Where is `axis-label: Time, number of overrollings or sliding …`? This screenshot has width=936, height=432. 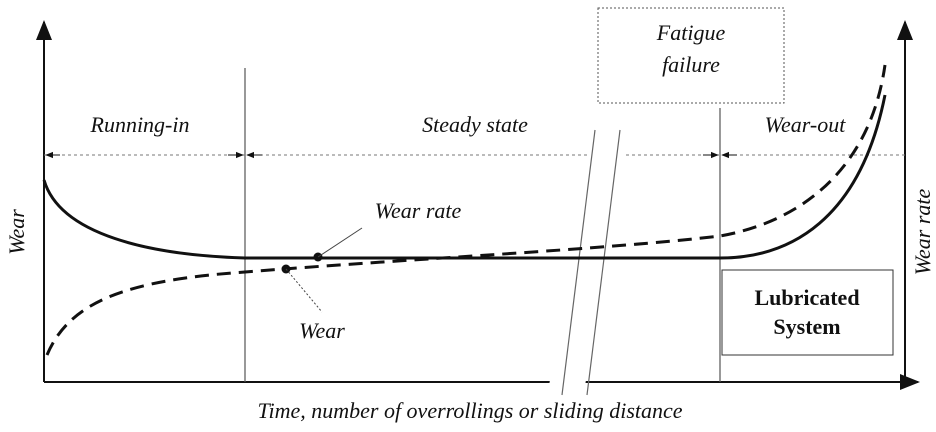 axis-label: Time, number of overrollings or sliding … is located at coordinates (469, 410).